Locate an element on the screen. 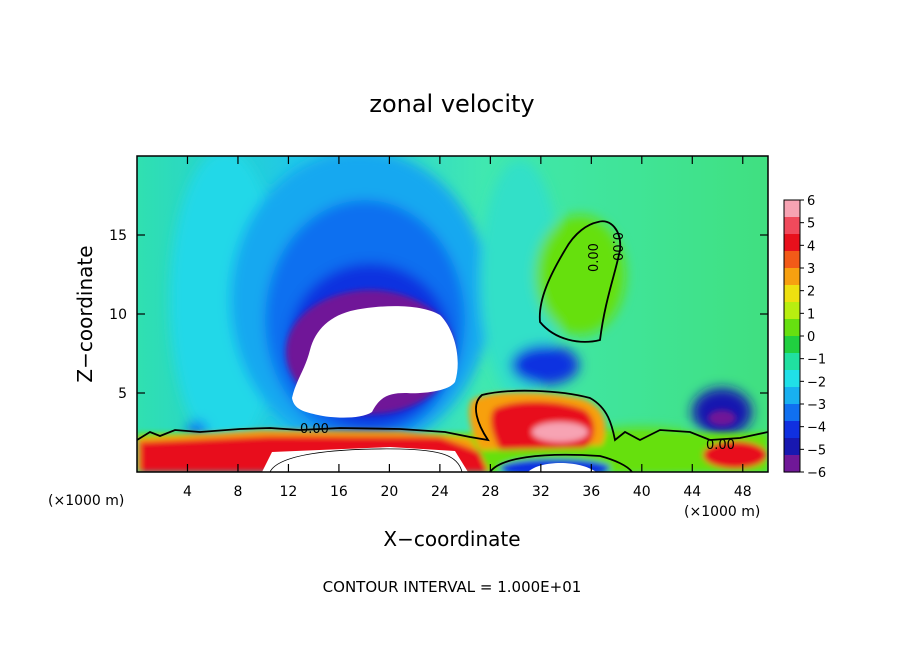  colorbar-label: 0 is located at coordinates (811, 337).